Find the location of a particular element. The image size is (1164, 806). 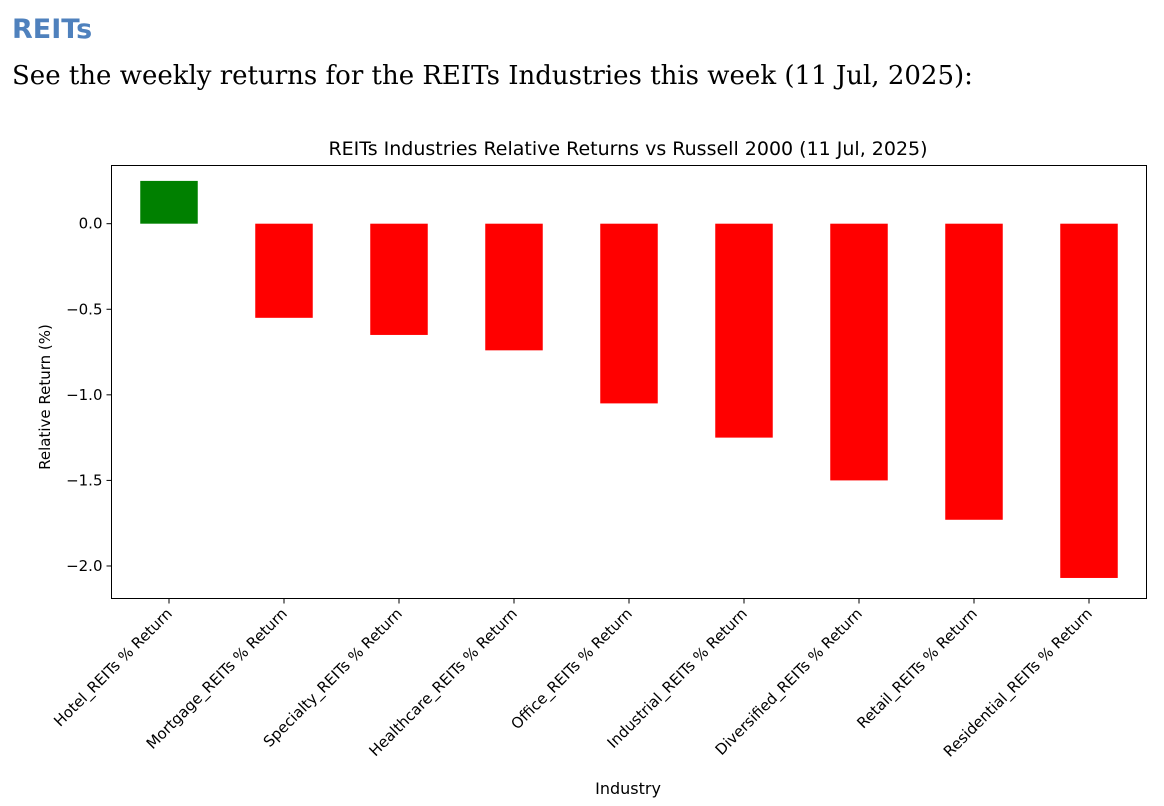

section-heading: REITs is located at coordinates (52, 29).